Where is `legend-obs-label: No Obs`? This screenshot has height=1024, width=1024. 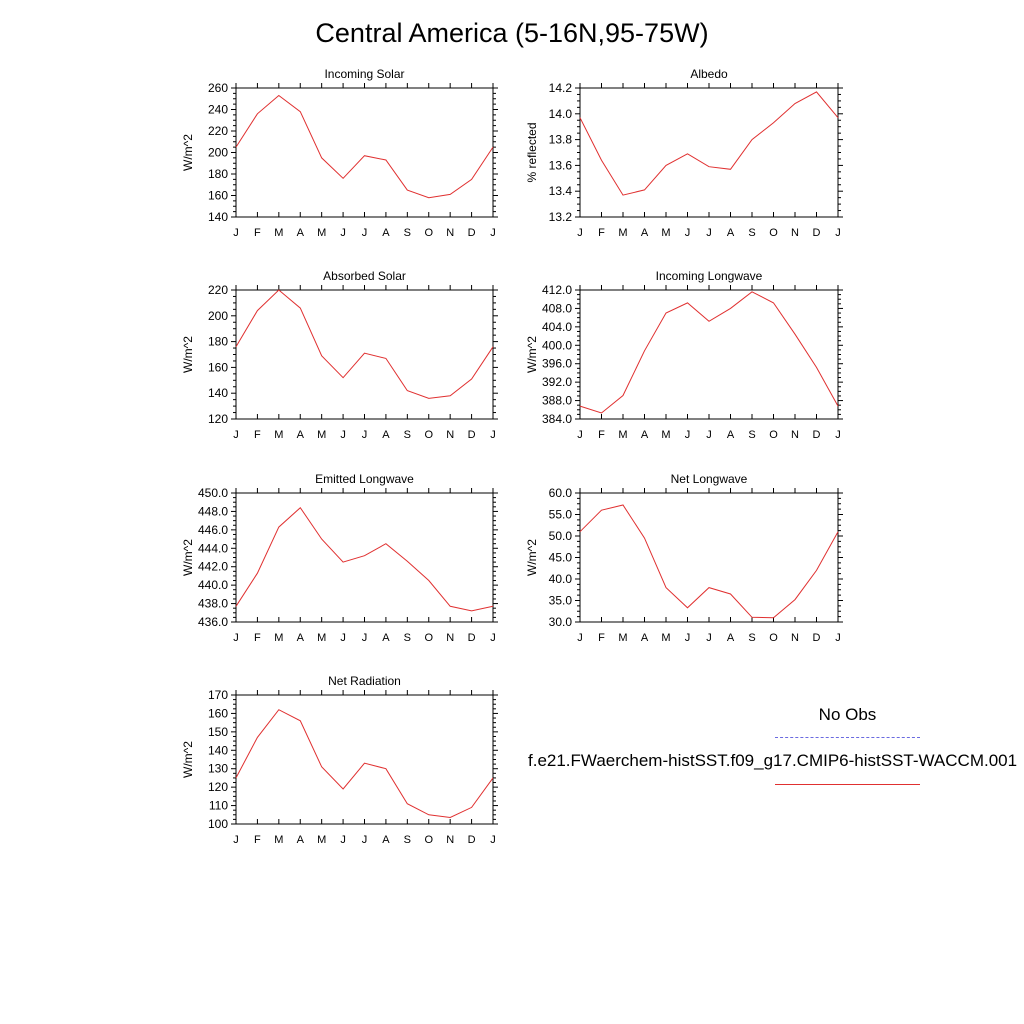
legend-obs-label: No Obs is located at coordinates (847, 714).